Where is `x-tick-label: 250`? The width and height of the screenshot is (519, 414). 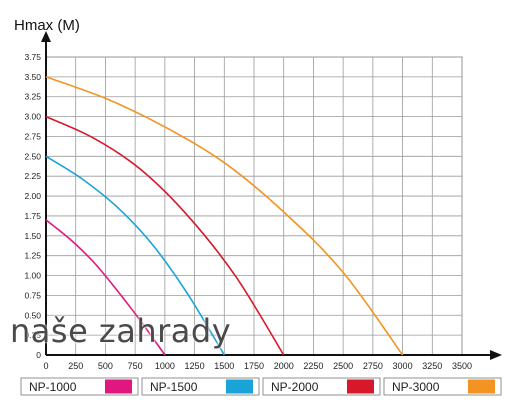 x-tick-label: 250 is located at coordinates (75, 366).